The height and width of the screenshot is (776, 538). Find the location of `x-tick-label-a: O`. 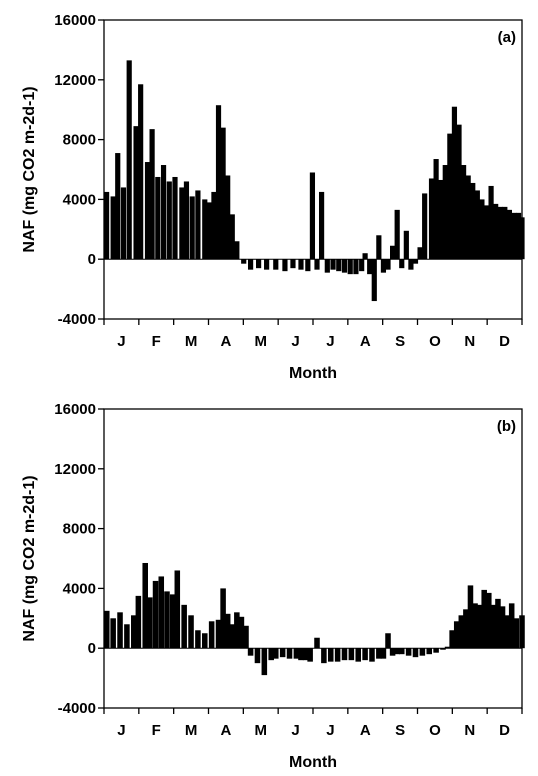

x-tick-label-a: O is located at coordinates (435, 341).